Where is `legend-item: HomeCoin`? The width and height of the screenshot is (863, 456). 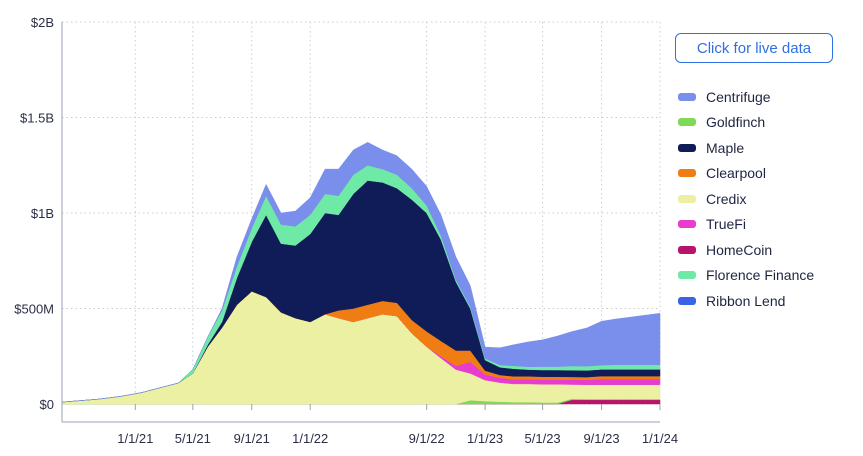 legend-item: HomeCoin is located at coordinates (746, 250).